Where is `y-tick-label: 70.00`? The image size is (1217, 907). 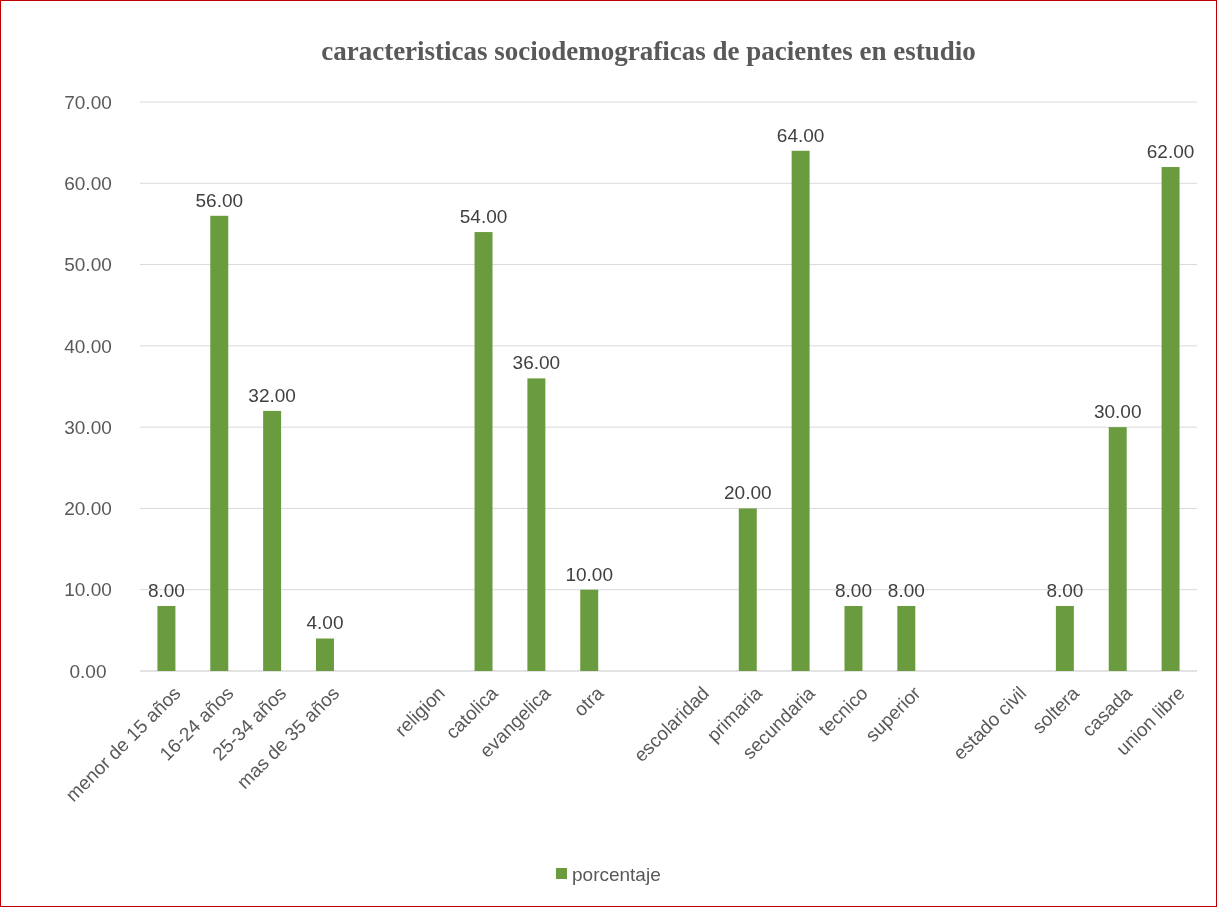 y-tick-label: 70.00 is located at coordinates (88, 102).